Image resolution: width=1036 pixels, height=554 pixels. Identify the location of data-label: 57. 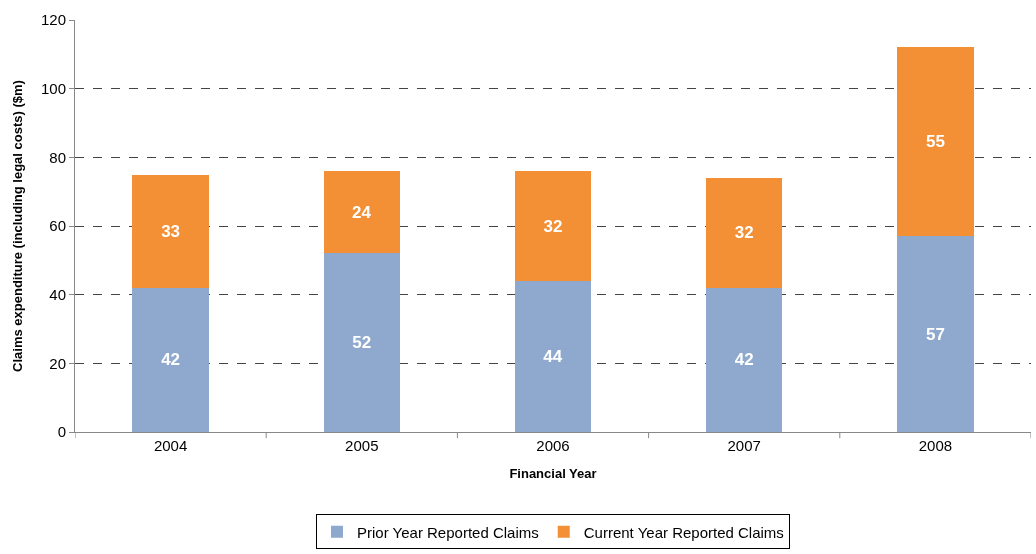
(935, 334).